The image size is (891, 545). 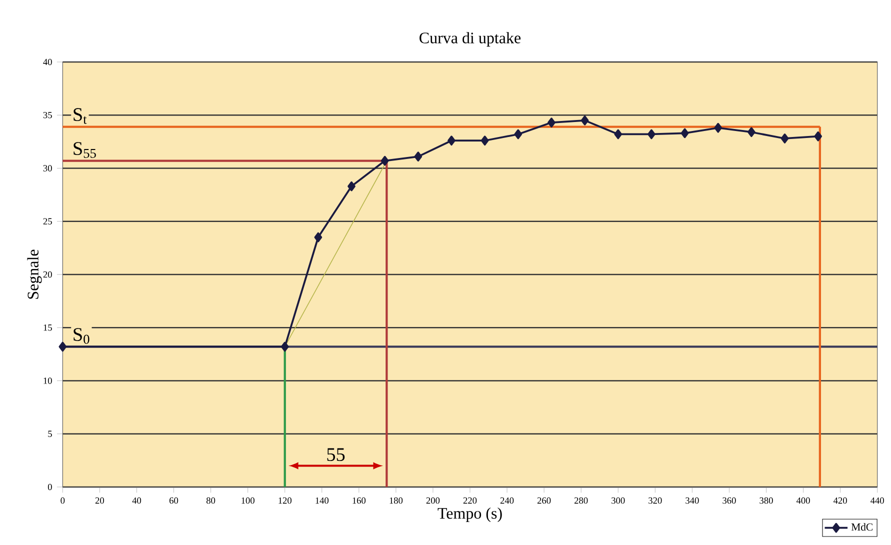 What do you see at coordinates (47, 274) in the screenshot?
I see `y-tick-label: 20` at bounding box center [47, 274].